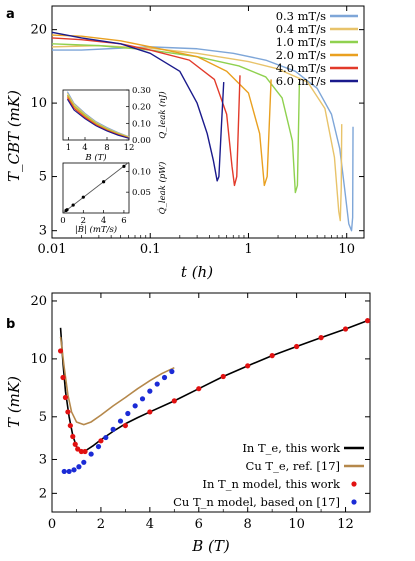  What do you see at coordinates (96, 187) in the screenshot?
I see `inset-qdot-series` at bounding box center [96, 187].